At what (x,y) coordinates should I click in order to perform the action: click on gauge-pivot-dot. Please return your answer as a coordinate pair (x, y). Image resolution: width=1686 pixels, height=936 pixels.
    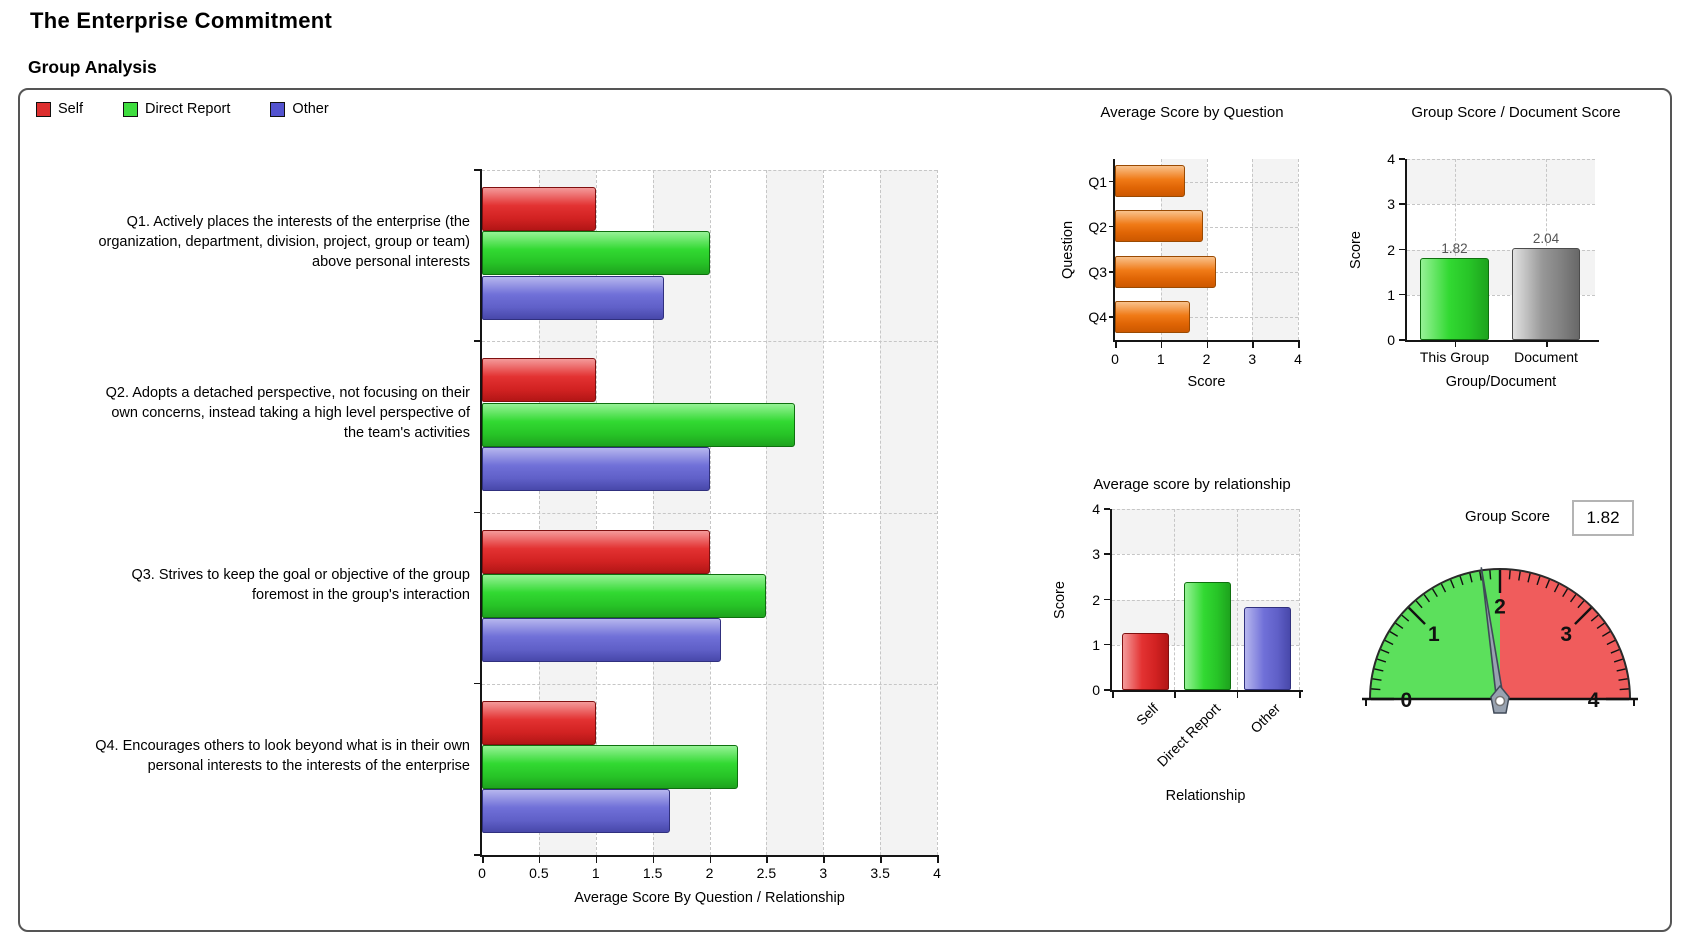
    Looking at the image, I should click on (1500, 701).